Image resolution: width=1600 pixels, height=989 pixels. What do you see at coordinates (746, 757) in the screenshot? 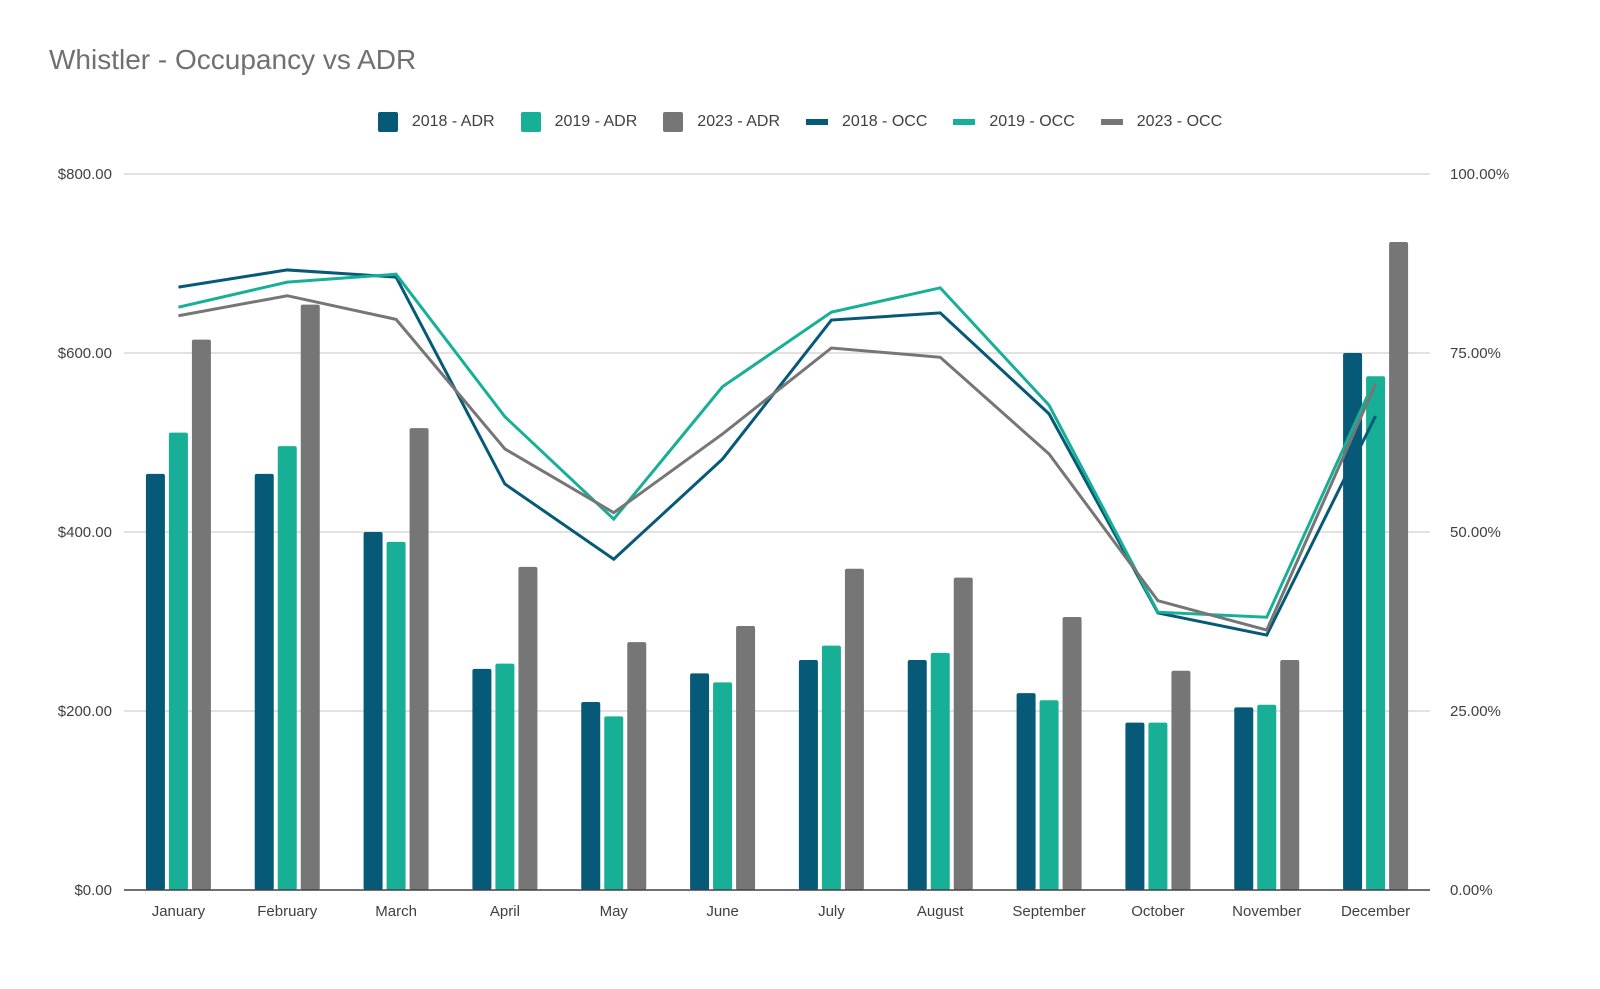
I see `bar-2023-adr-june` at bounding box center [746, 757].